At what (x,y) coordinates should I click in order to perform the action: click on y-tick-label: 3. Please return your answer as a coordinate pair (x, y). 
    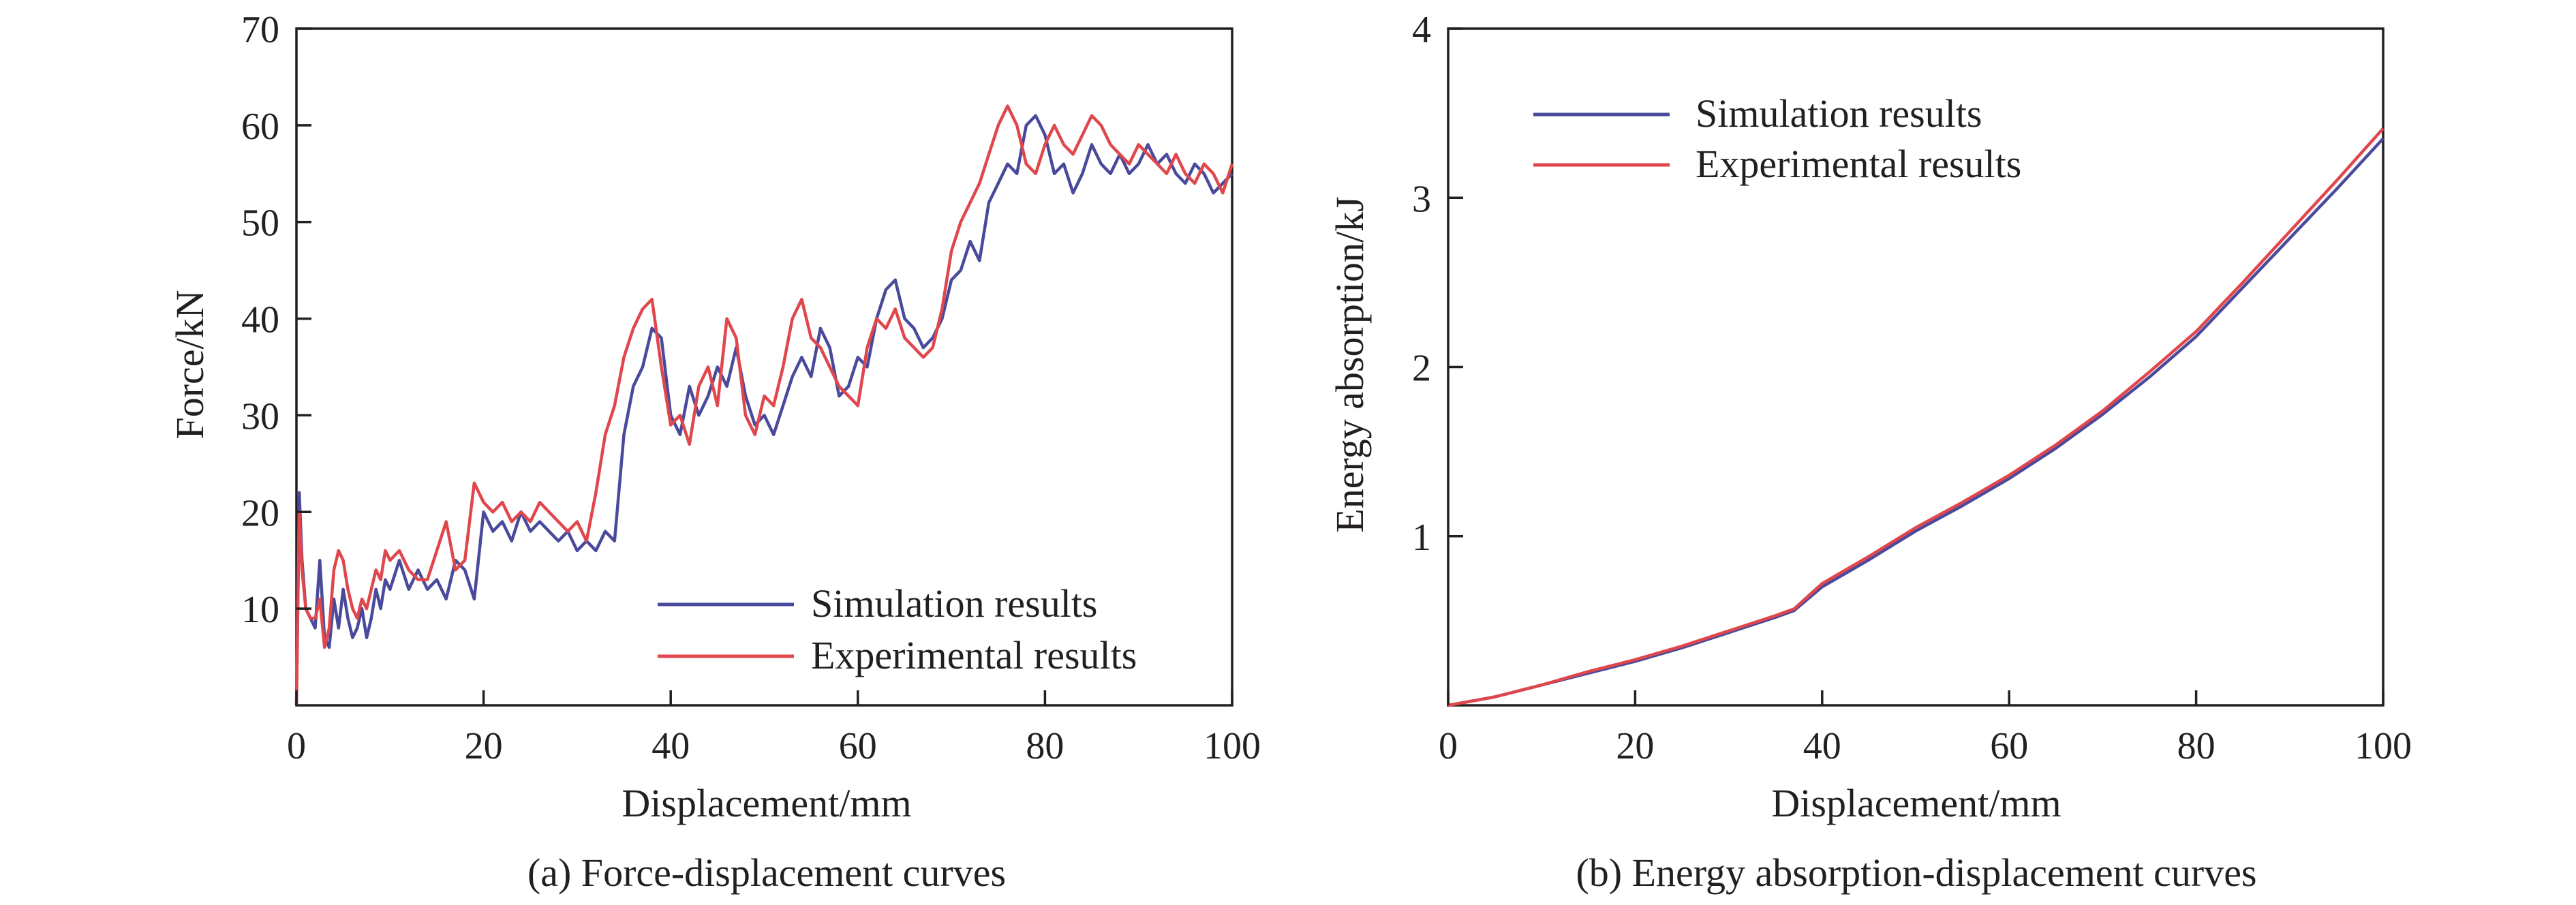
    Looking at the image, I should click on (1421, 199).